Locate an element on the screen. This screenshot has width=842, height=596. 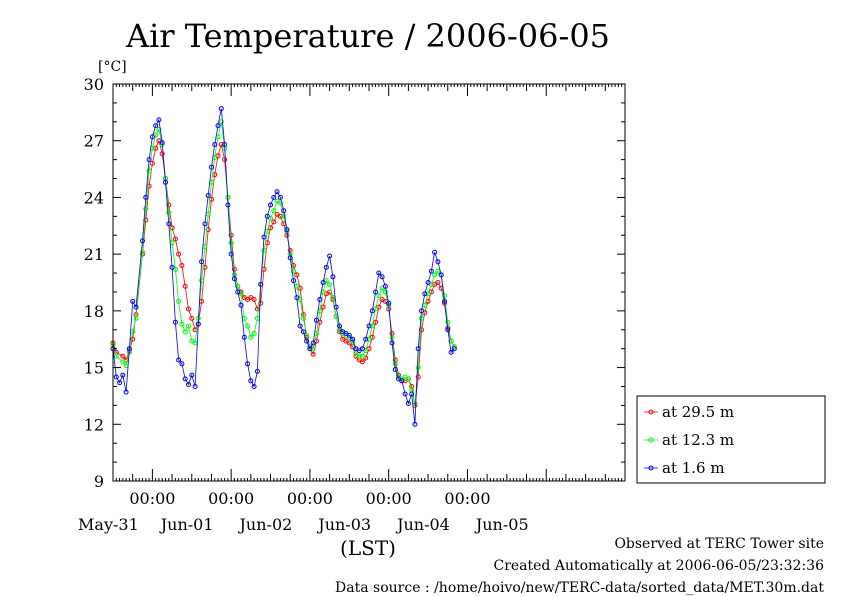
legend-label: at 1.6 m is located at coordinates (693, 468).